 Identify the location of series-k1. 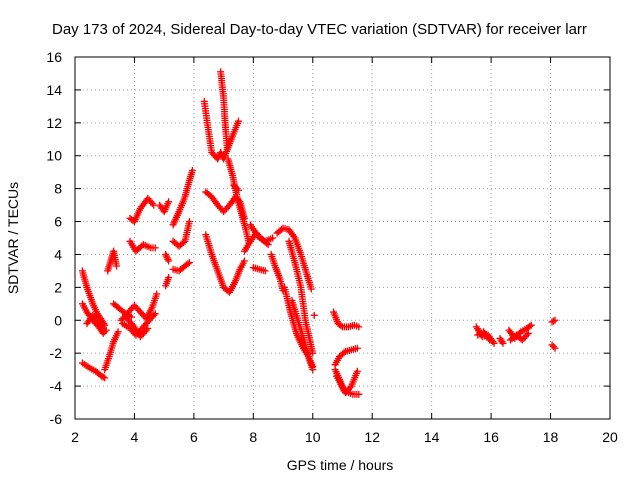
(553, 321).